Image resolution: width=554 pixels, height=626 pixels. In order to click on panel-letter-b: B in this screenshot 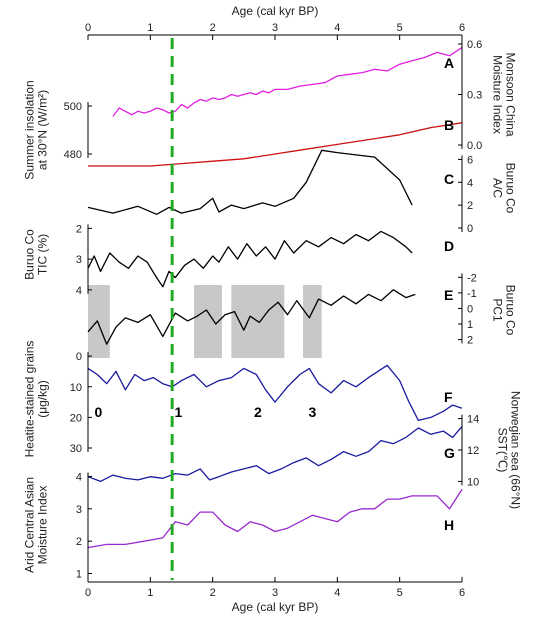, I will do `click(449, 125)`.